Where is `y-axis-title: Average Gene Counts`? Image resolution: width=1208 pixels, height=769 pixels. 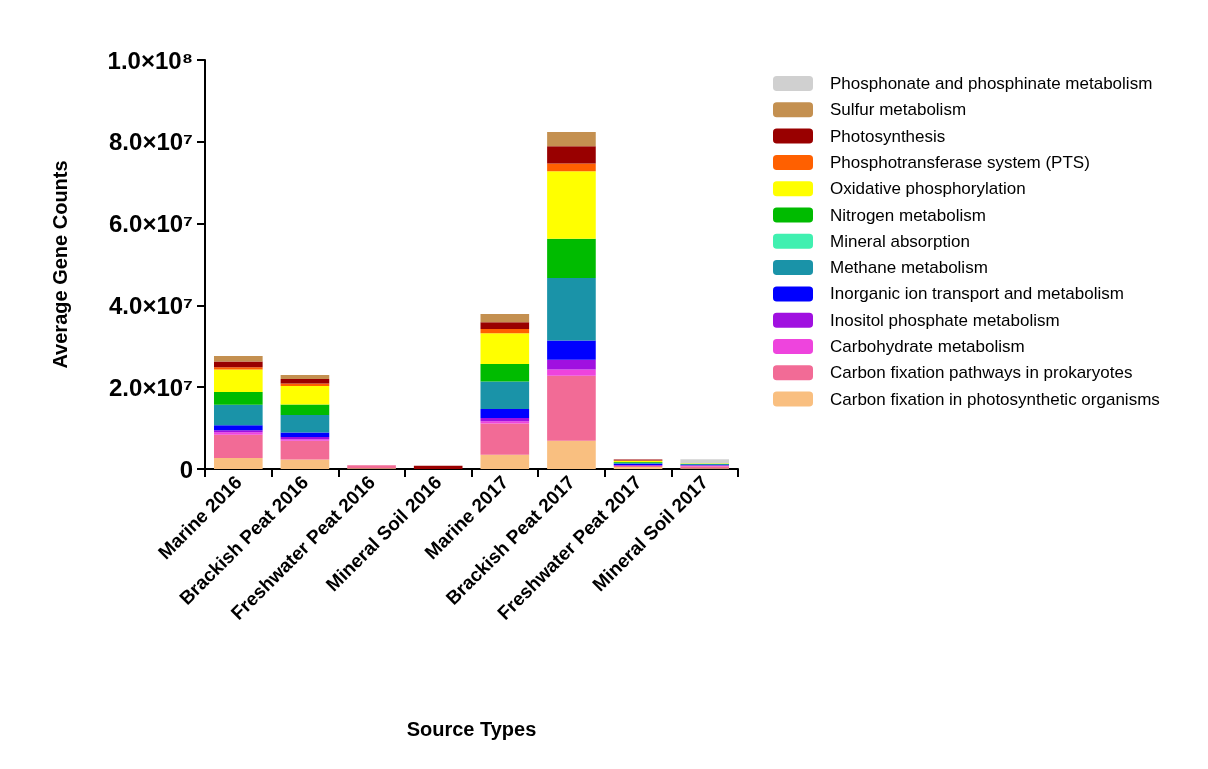 y-axis-title: Average Gene Counts is located at coordinates (60, 264).